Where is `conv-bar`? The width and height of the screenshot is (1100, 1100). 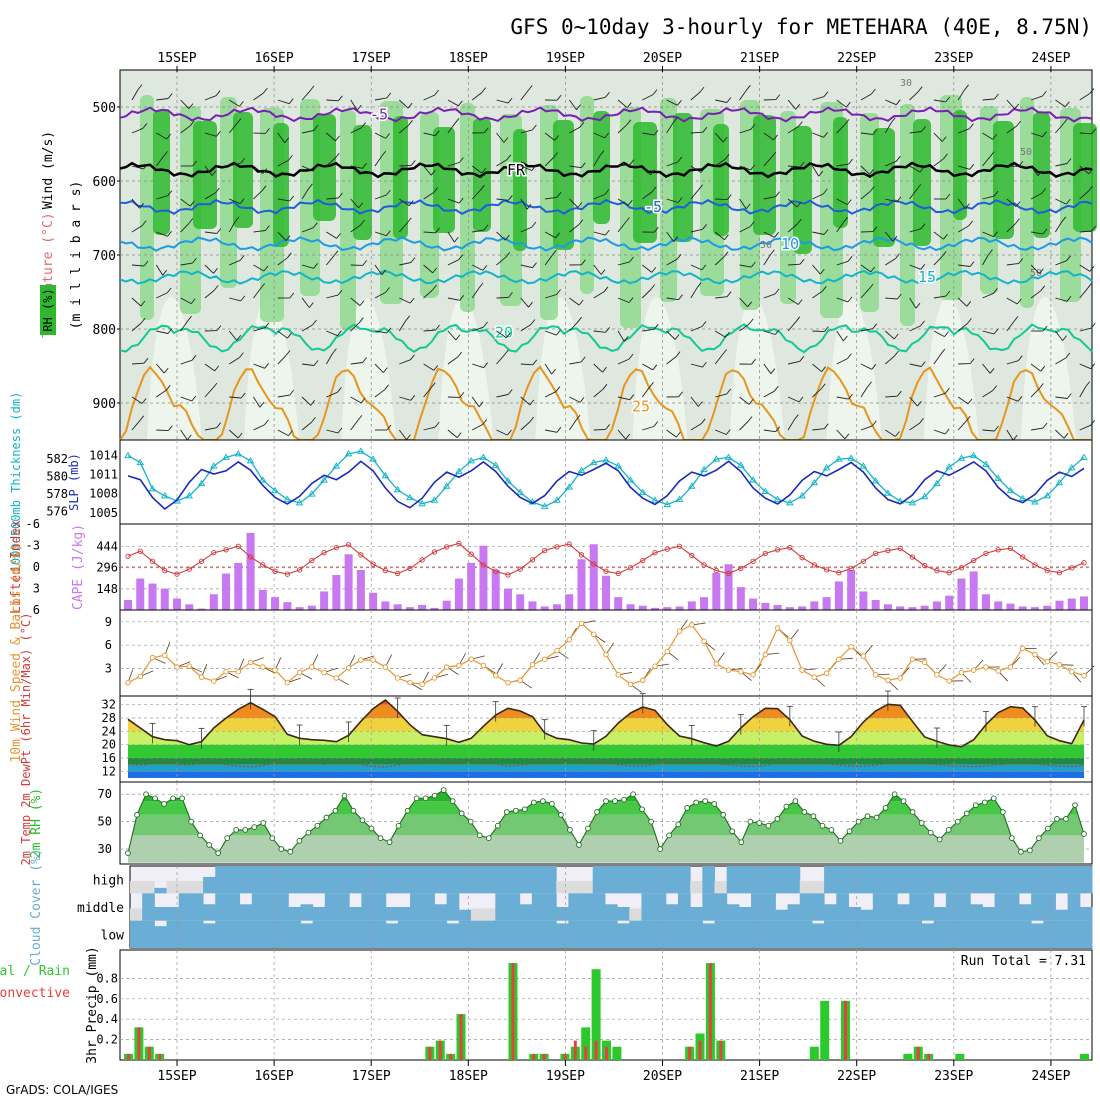
conv-bar is located at coordinates (149, 1053).